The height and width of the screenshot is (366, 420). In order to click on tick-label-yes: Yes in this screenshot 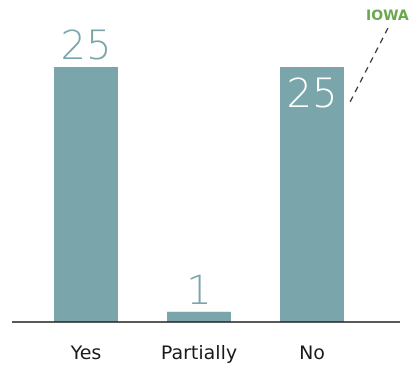, I will do `click(86, 353)`.